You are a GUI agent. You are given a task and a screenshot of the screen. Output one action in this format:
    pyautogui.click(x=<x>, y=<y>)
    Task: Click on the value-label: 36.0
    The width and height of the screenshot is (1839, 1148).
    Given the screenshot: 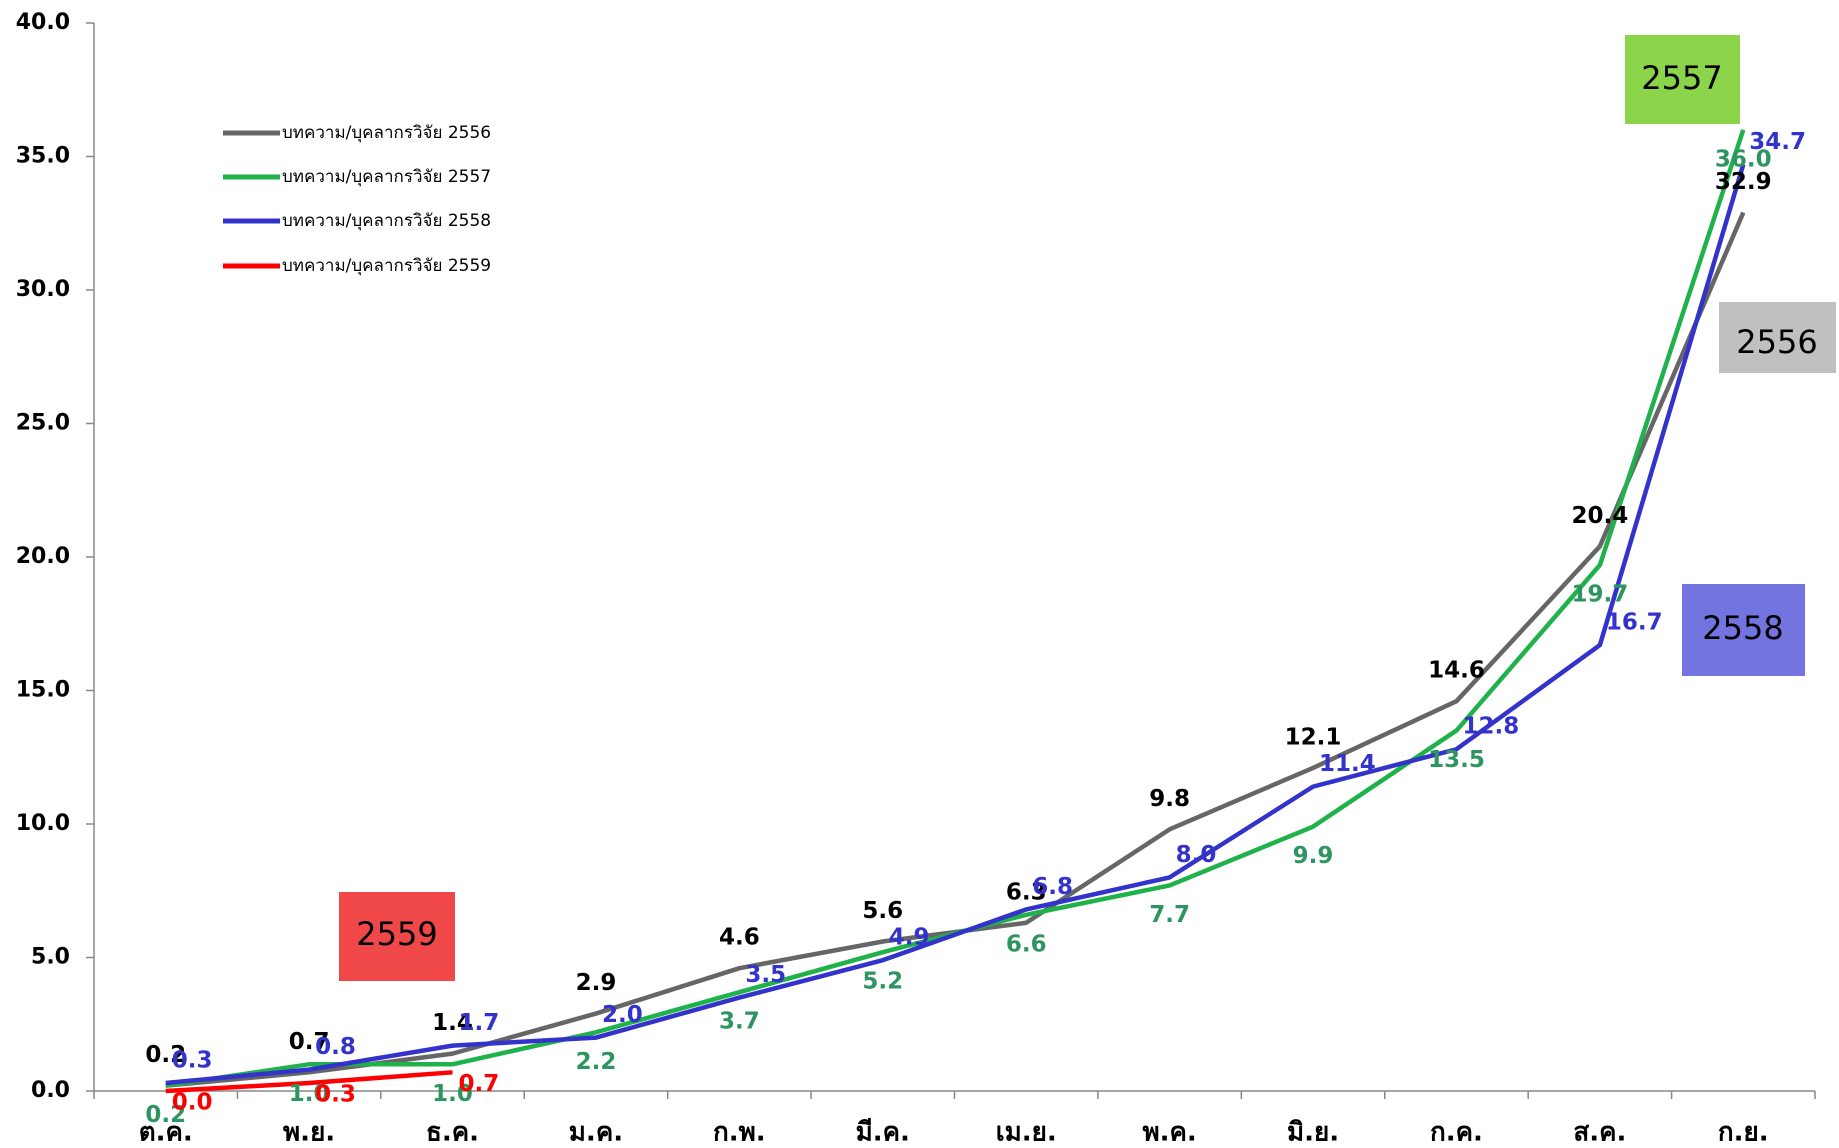 What is the action you would take?
    pyautogui.click(x=1743, y=159)
    